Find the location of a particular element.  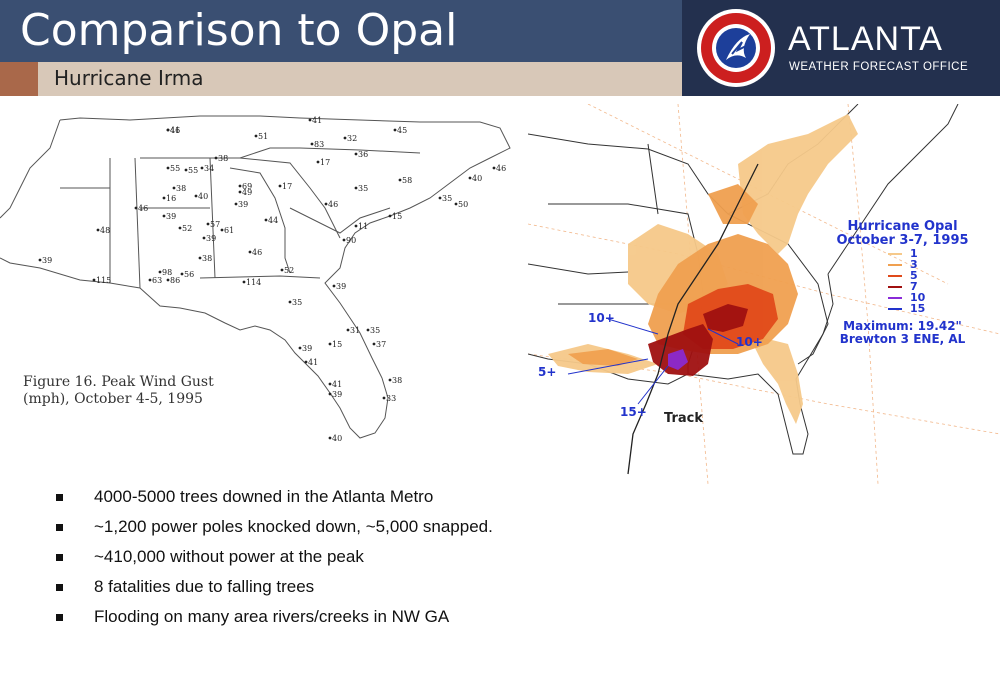

bullet-item: ~410,000 without power at the peak is located at coordinates (276, 557).